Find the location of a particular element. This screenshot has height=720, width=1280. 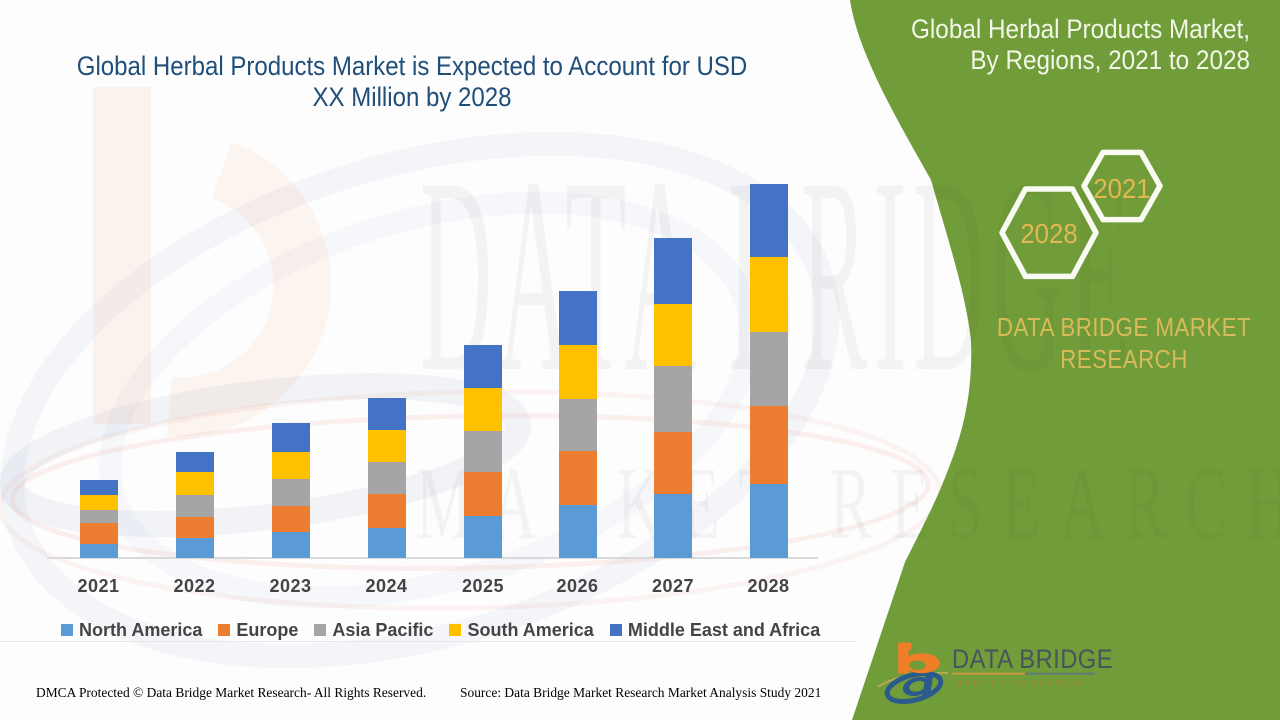

svg-text: DATA BRIDGE is located at coordinates (1032, 660).